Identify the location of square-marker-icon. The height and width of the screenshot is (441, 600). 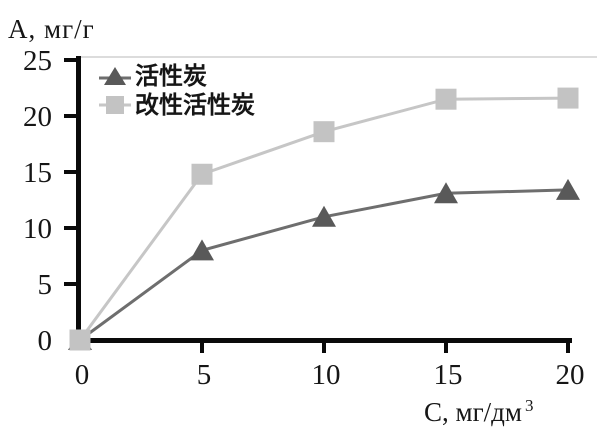
(115, 104).